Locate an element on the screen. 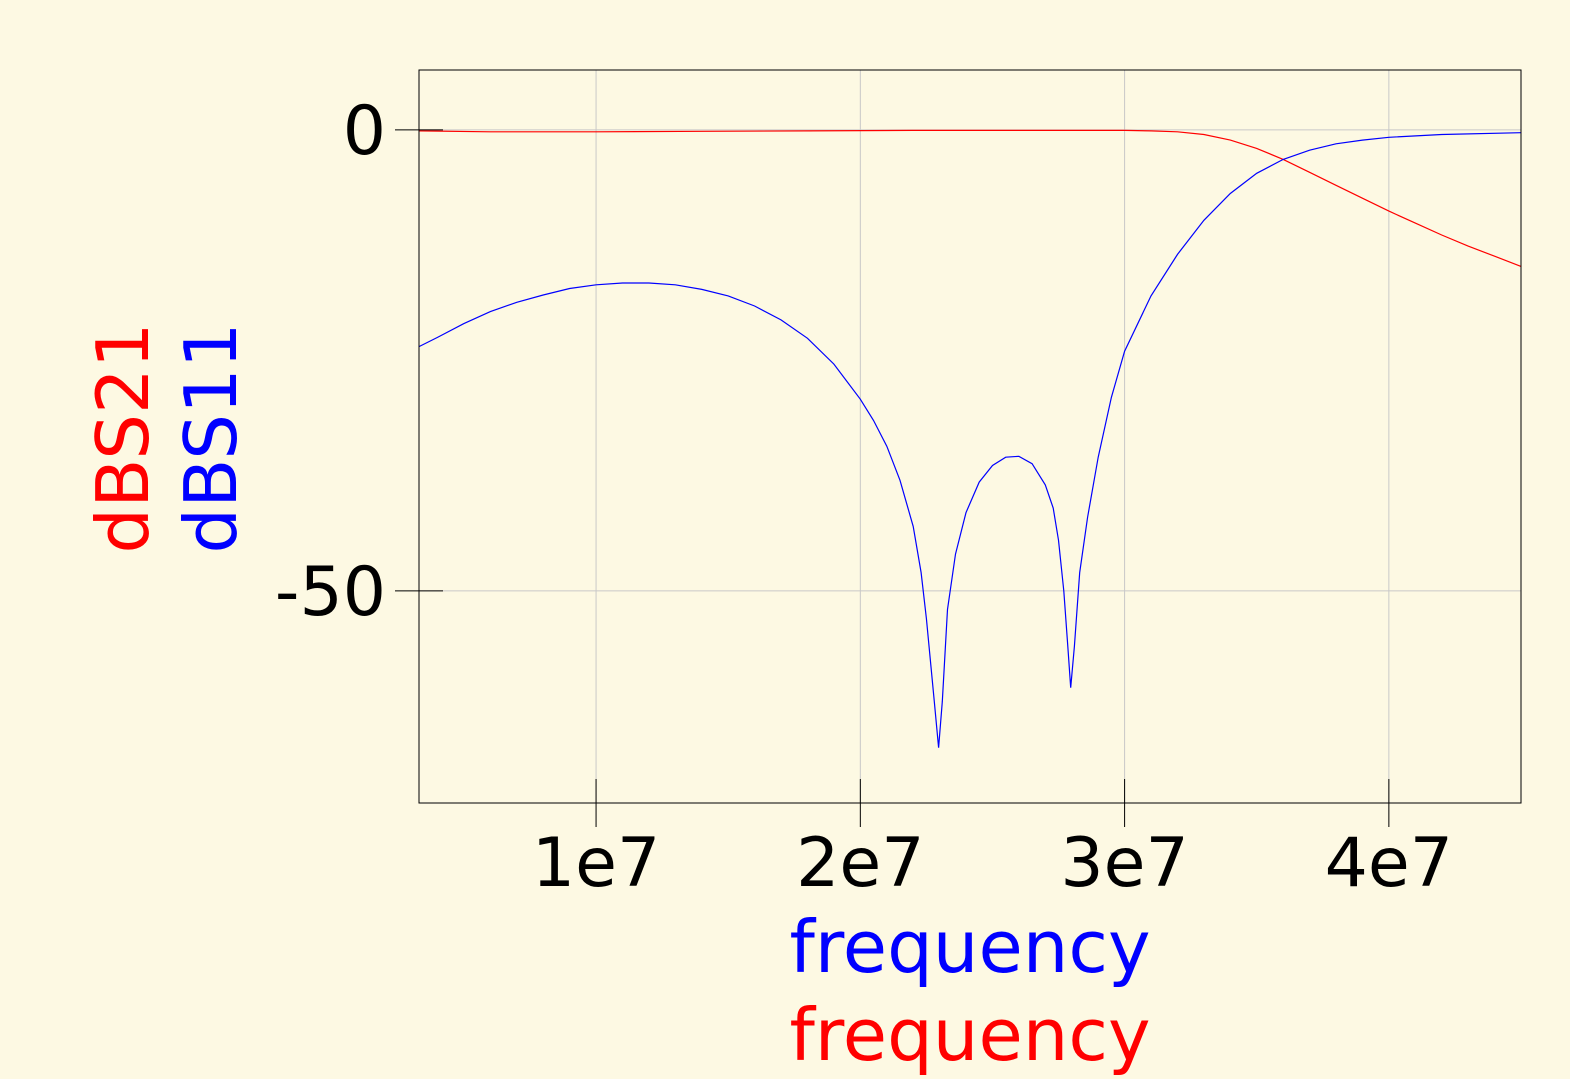 The width and height of the screenshot is (1570, 1079). ylabel-line-1: dBS21 is located at coordinates (123, 437).